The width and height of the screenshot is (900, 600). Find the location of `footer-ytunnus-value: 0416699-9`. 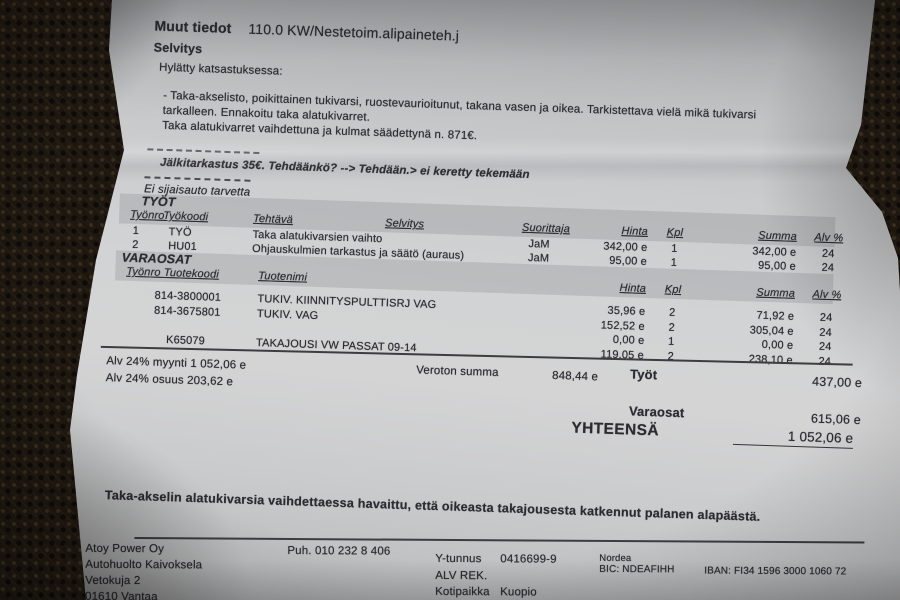

footer-ytunnus-value: 0416699-9 is located at coordinates (528, 559).